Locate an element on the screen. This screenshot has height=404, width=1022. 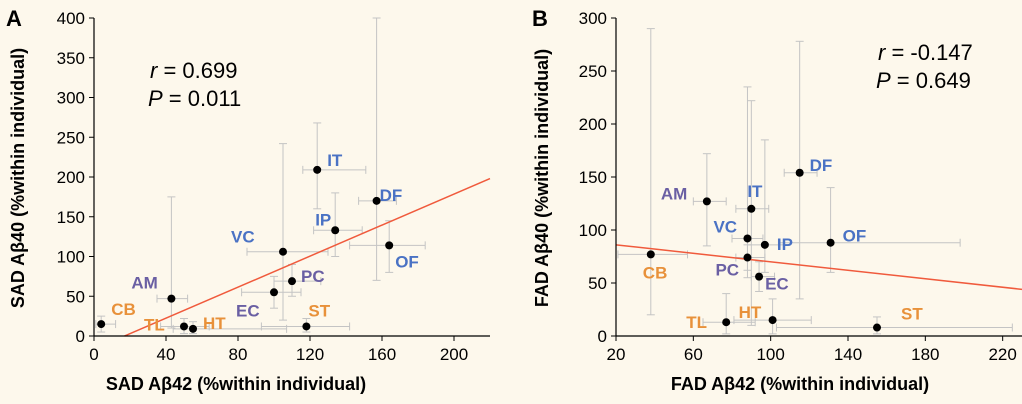
panel-a-point-label-ip: IP is located at coordinates (323, 219).